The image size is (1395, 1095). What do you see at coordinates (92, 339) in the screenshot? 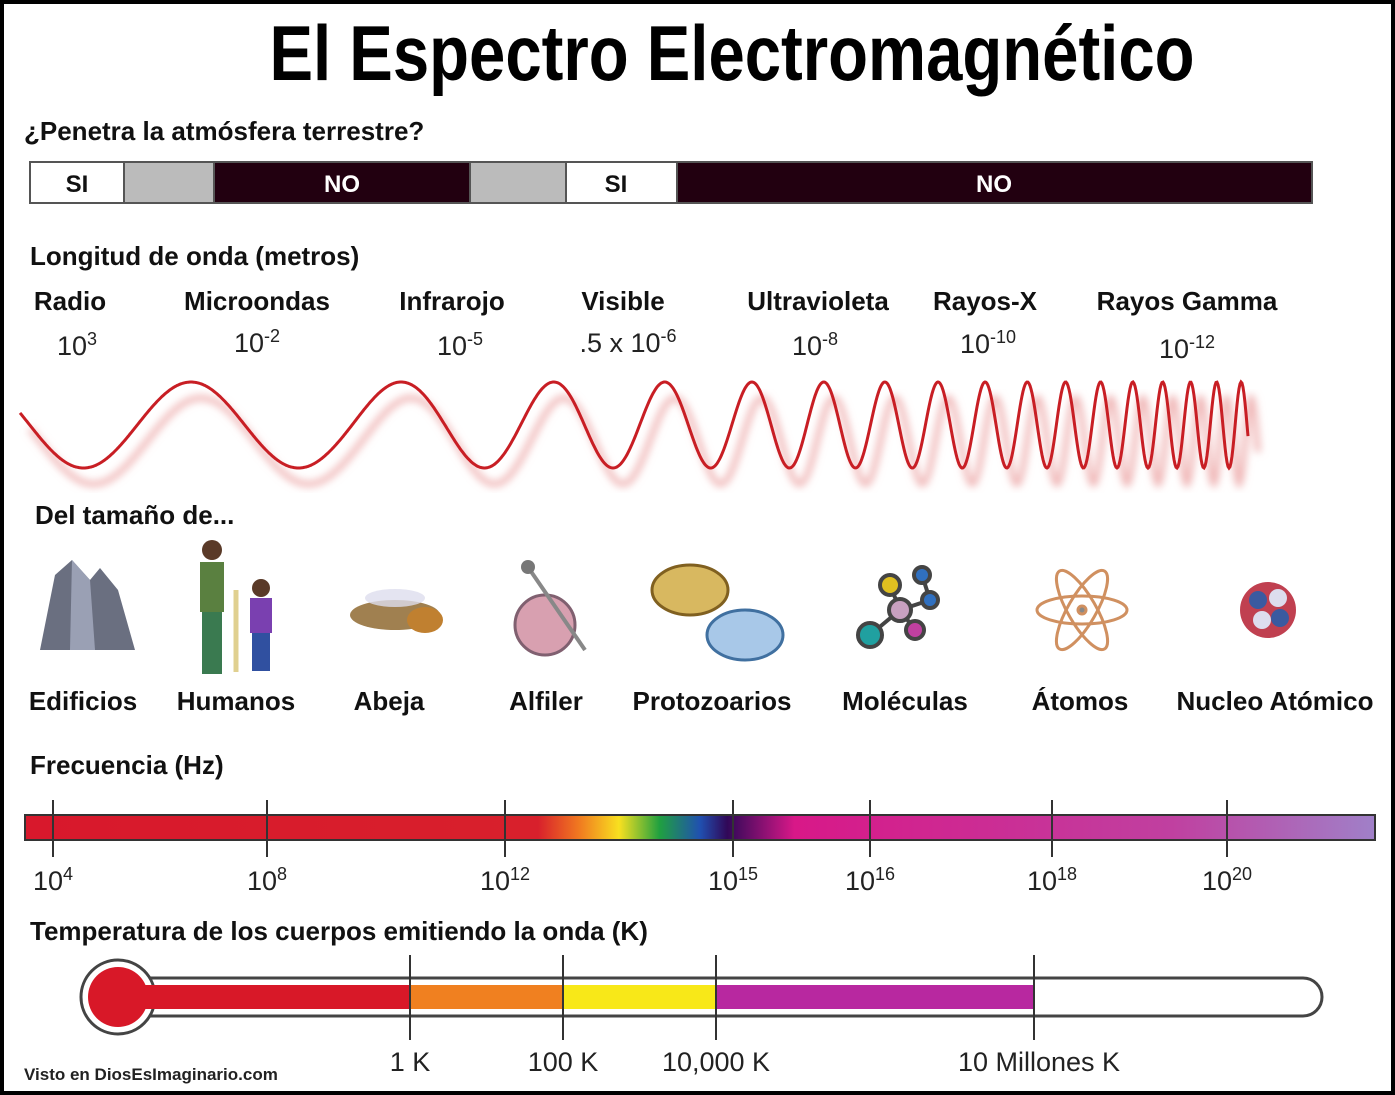
I see `band-wavelength-exp: 3` at bounding box center [92, 339].